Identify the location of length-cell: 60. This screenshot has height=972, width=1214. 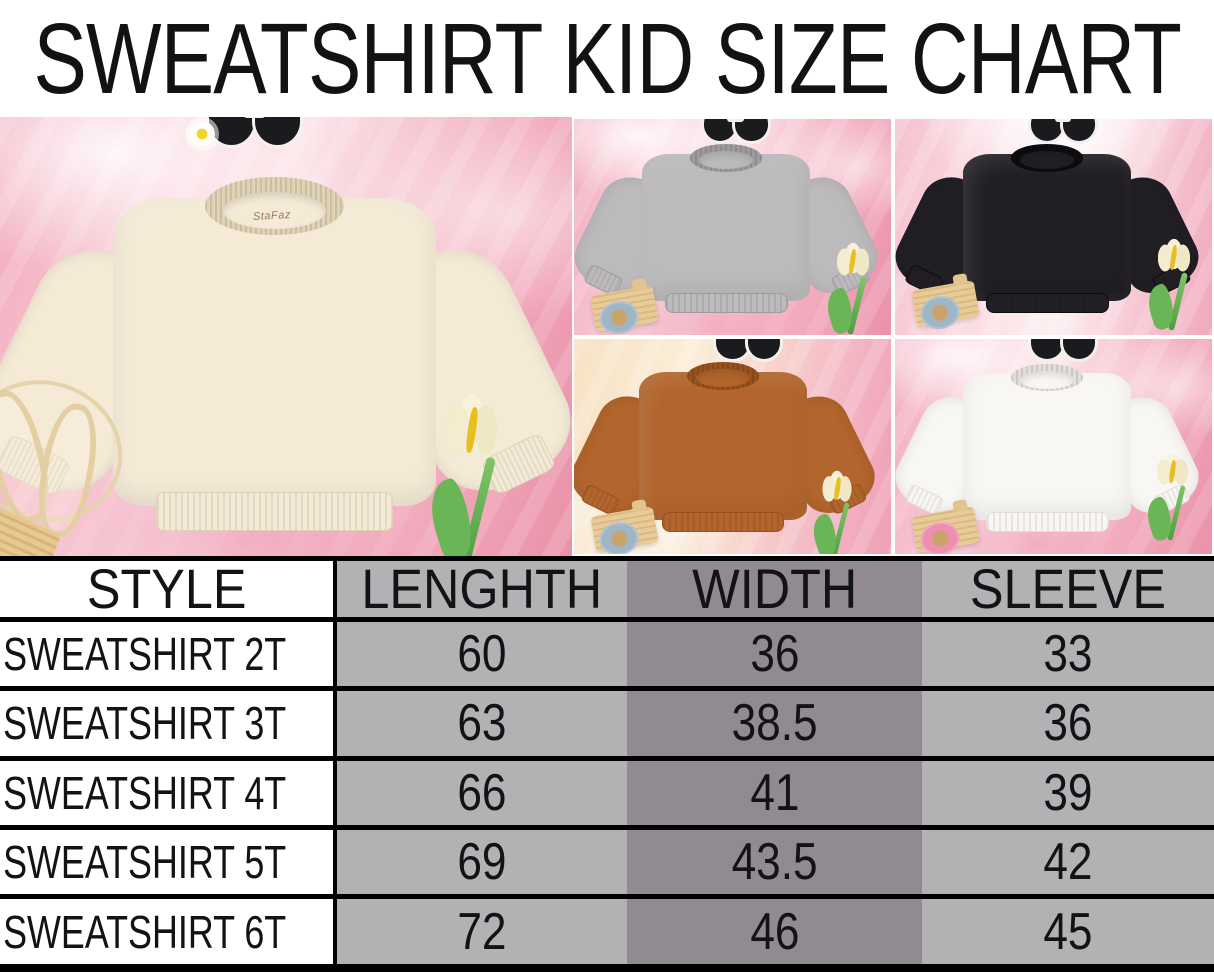
(481, 654).